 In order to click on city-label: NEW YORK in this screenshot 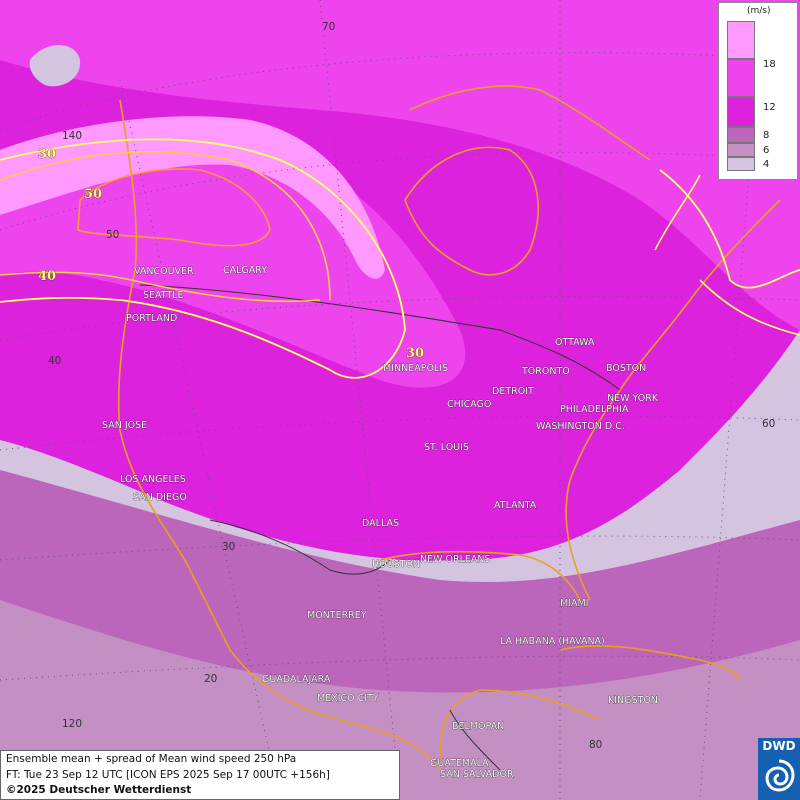, I will do `click(633, 398)`.